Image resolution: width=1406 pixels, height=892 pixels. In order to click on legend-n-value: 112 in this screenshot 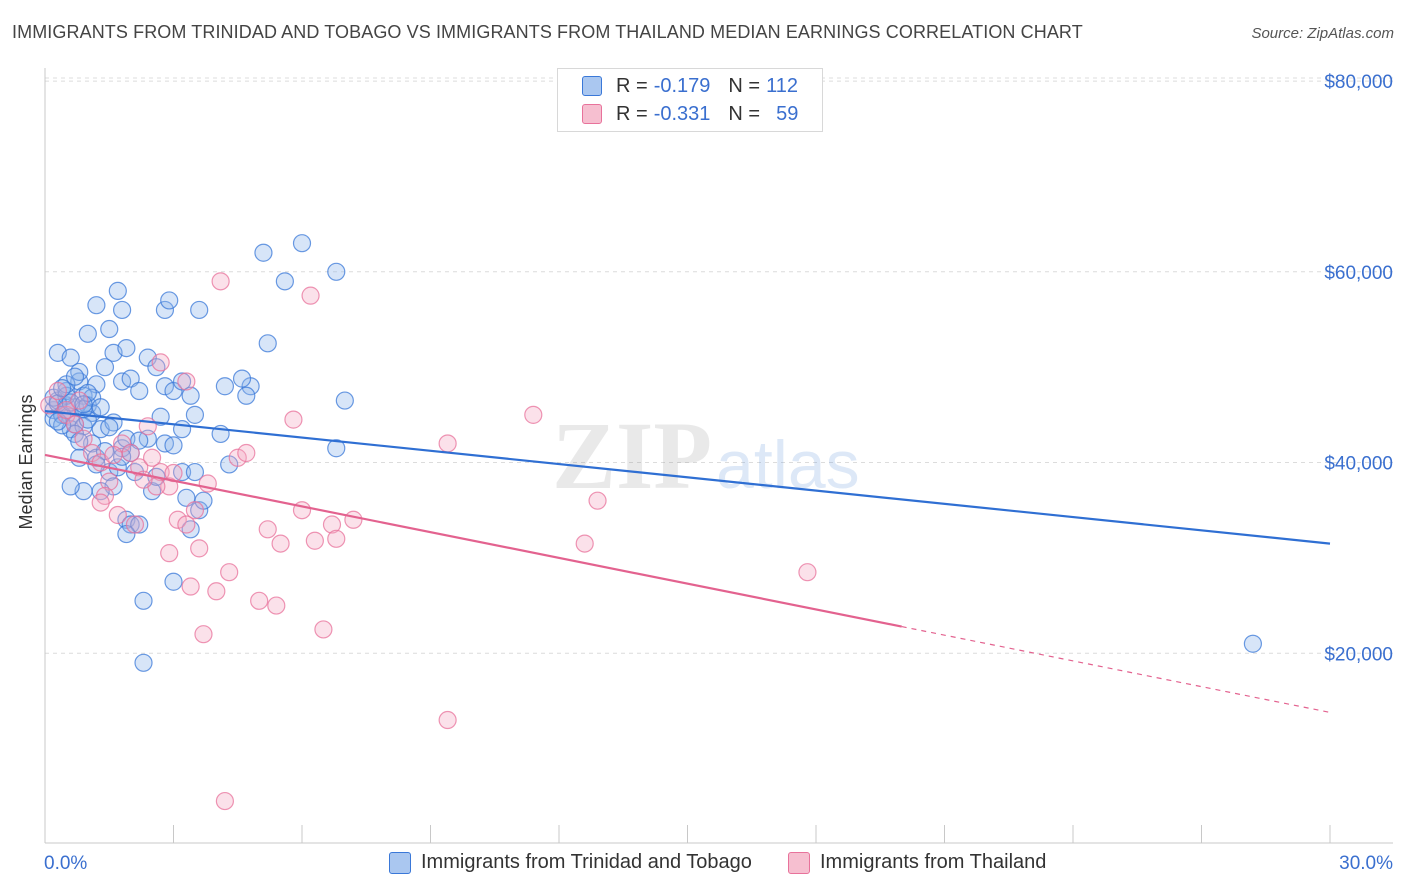, I will do `click(782, 85)`.